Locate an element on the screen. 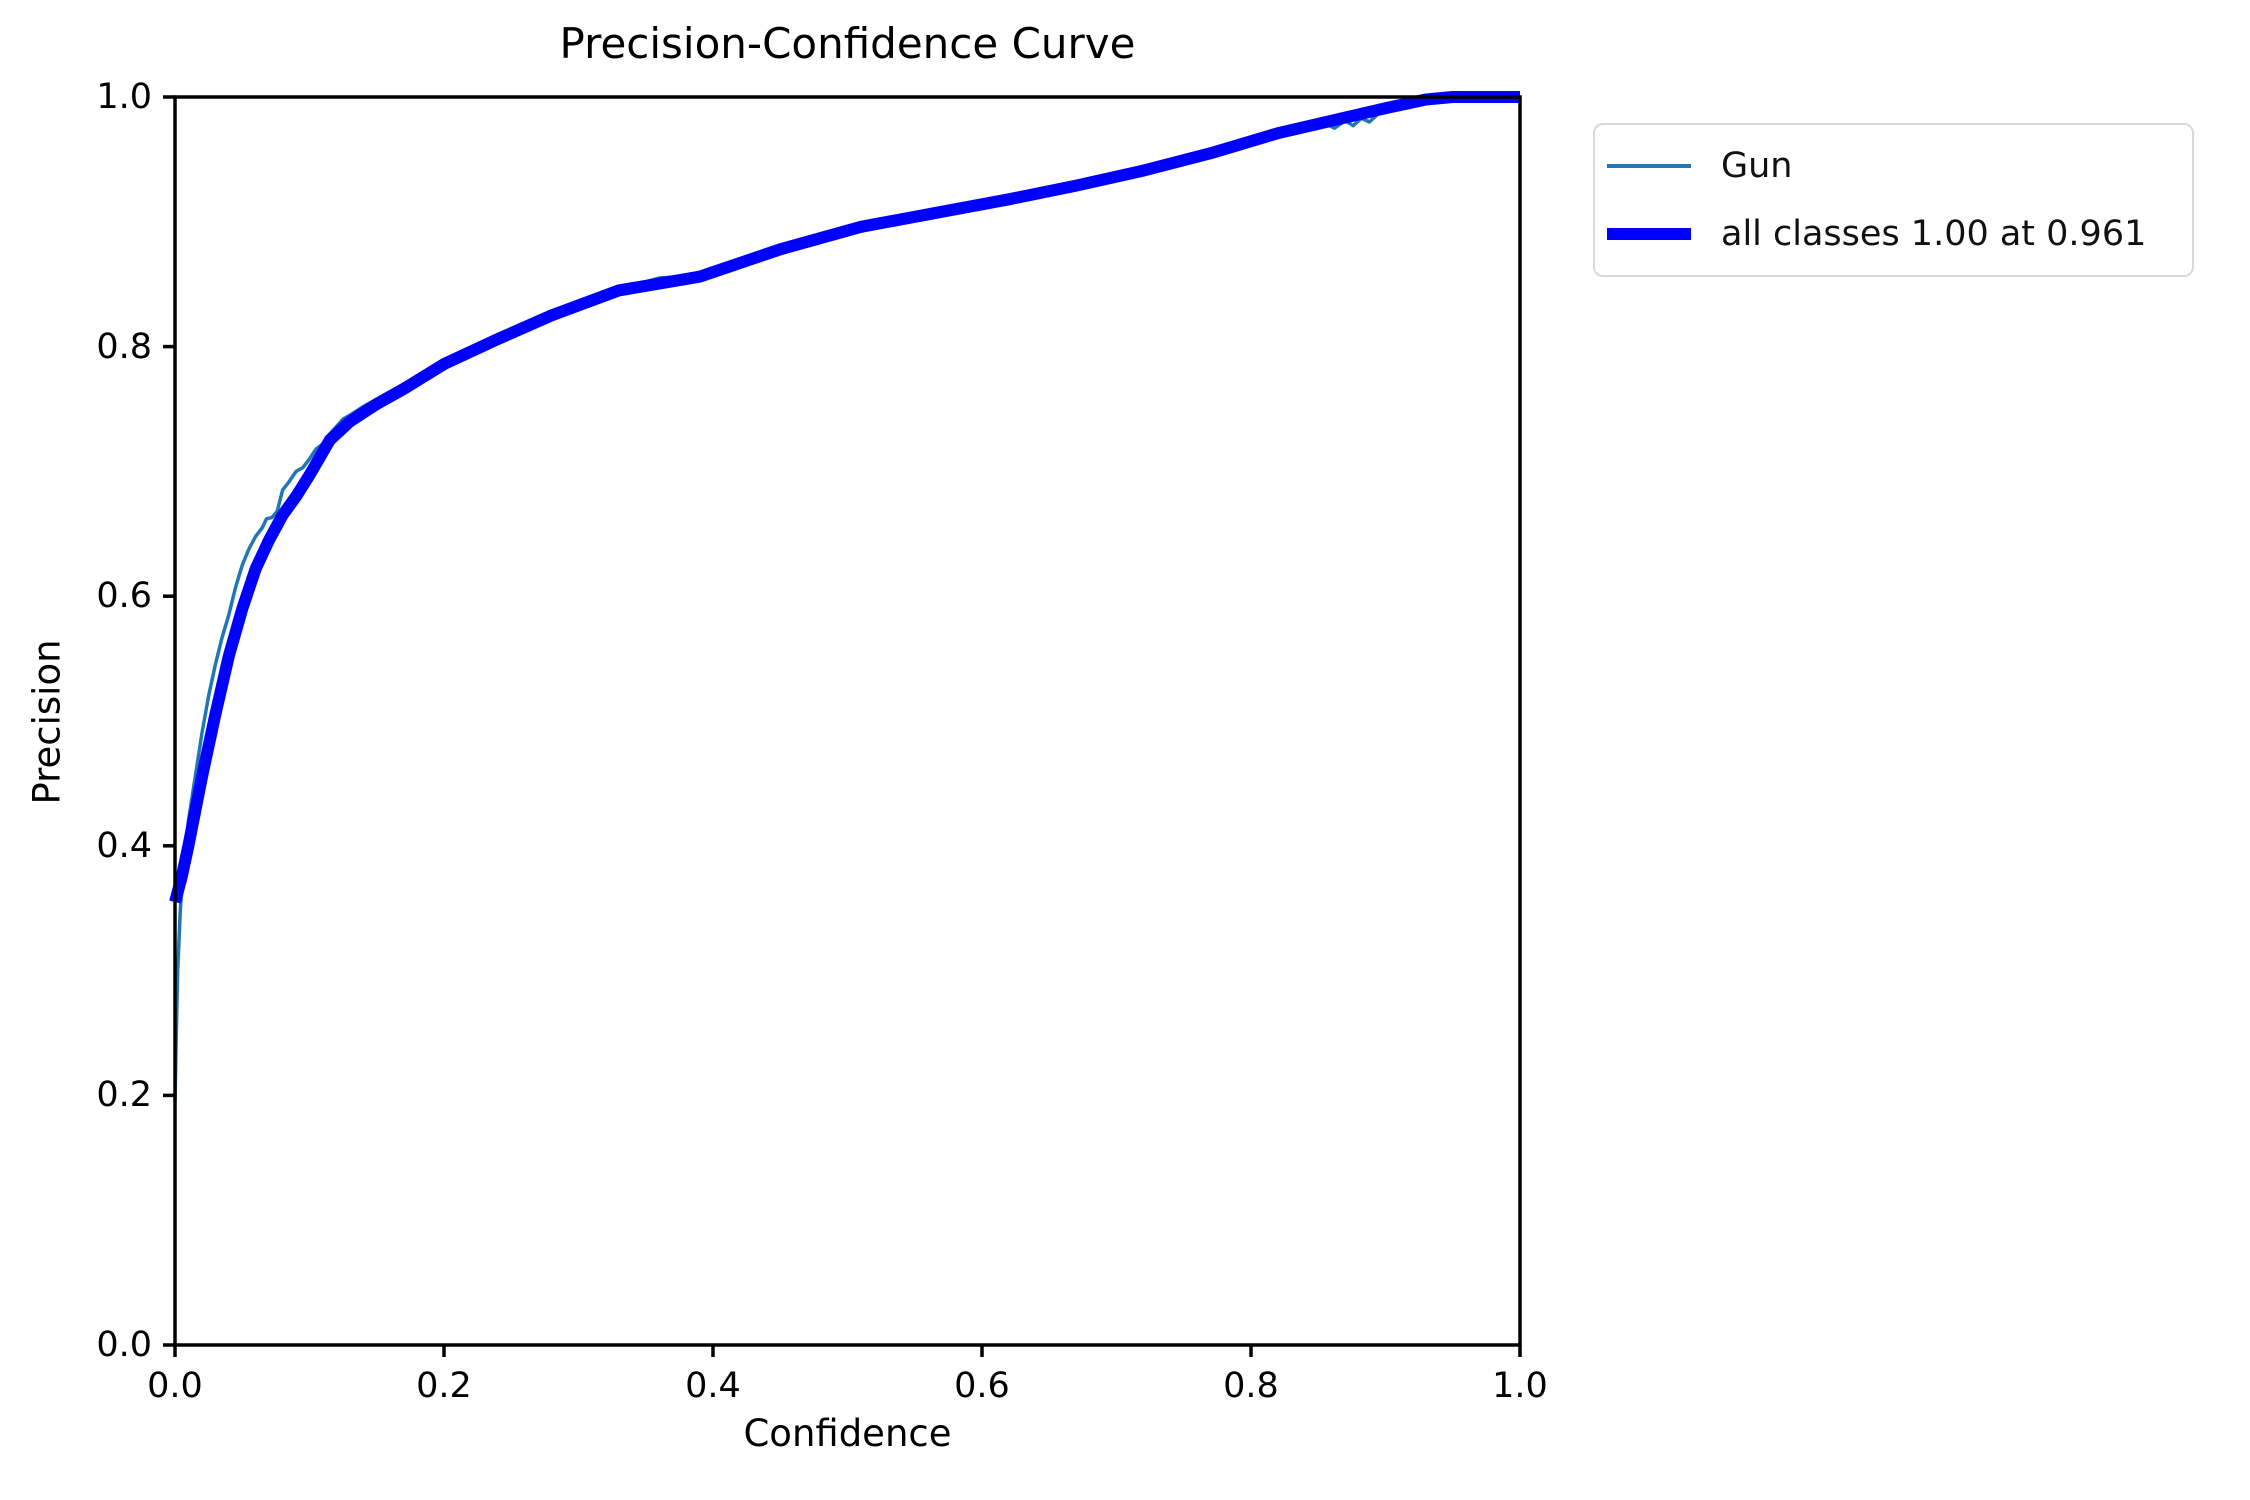 This screenshot has width=2250, height=1500. y-axis-label: Precision is located at coordinates (47, 722).